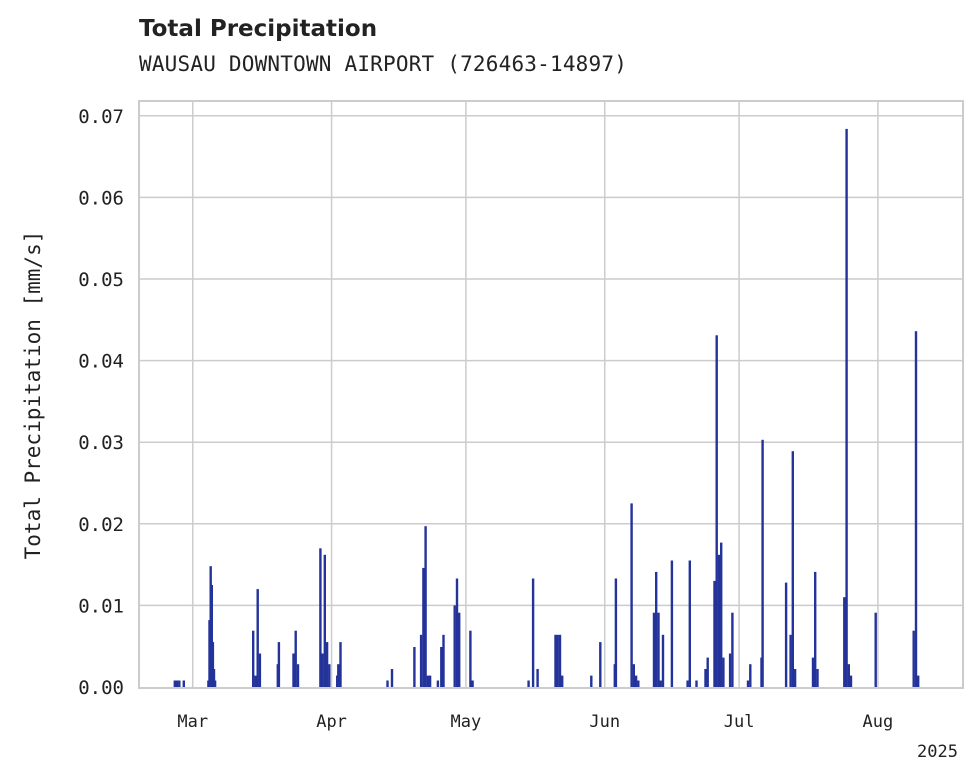  What do you see at coordinates (878, 722) in the screenshot?
I see `x-tick-label: Aug` at bounding box center [878, 722].